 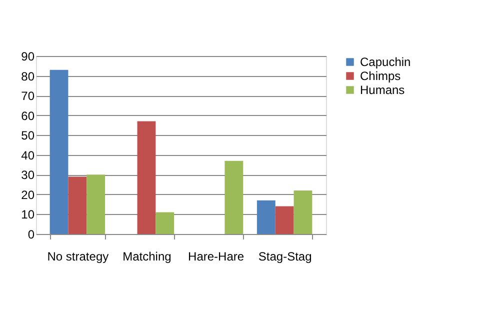 What do you see at coordinates (78, 257) in the screenshot?
I see `x-tick-label: No strategy` at bounding box center [78, 257].